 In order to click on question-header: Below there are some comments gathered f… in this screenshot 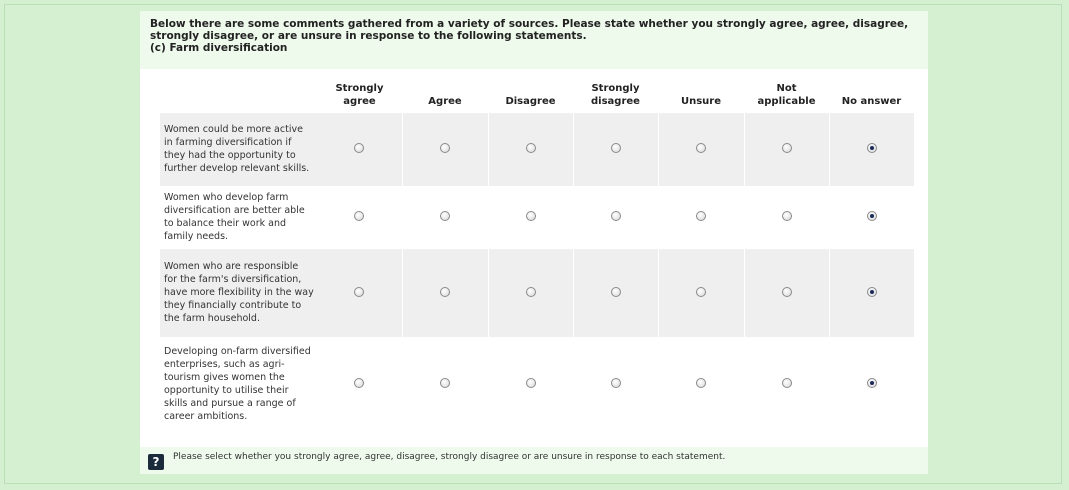, I will do `click(534, 40)`.